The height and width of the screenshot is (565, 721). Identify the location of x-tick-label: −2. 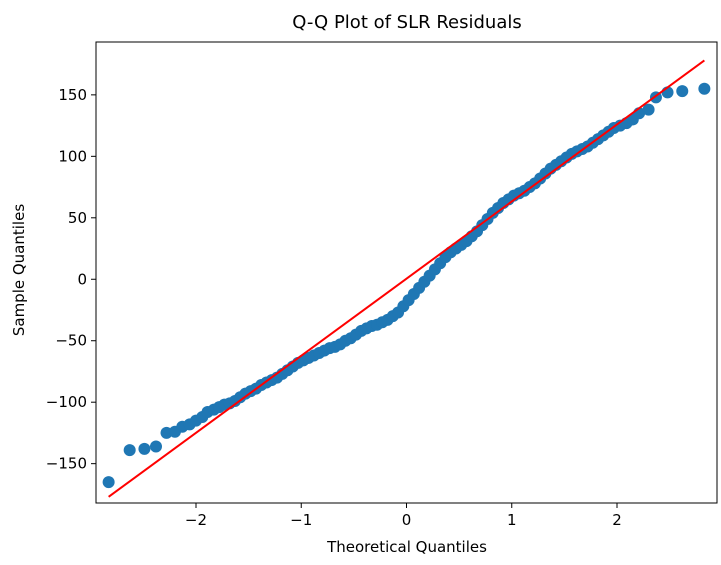
(196, 520).